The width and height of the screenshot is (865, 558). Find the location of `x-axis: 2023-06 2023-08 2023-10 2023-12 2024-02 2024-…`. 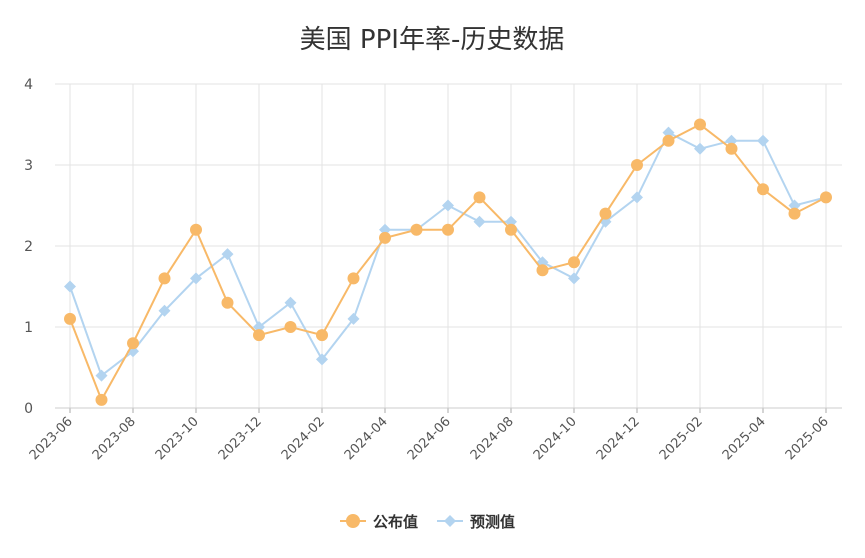

x-axis: 2023-06 2023-08 2023-10 2023-12 2024-02 2024-… is located at coordinates (434, 435).